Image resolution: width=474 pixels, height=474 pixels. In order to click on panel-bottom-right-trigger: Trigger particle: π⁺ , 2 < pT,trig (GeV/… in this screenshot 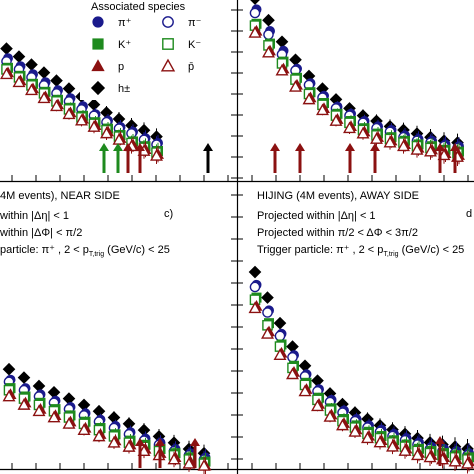, I will do `click(360, 251)`.